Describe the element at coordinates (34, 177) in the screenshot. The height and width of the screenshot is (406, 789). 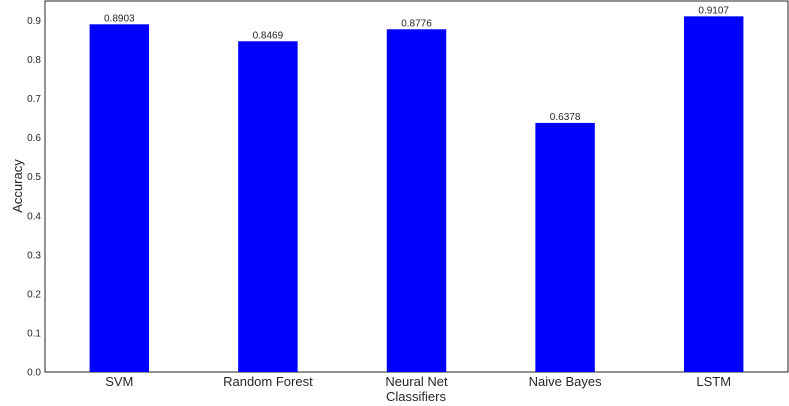
I see `y-tick-label: 0.5` at that location.